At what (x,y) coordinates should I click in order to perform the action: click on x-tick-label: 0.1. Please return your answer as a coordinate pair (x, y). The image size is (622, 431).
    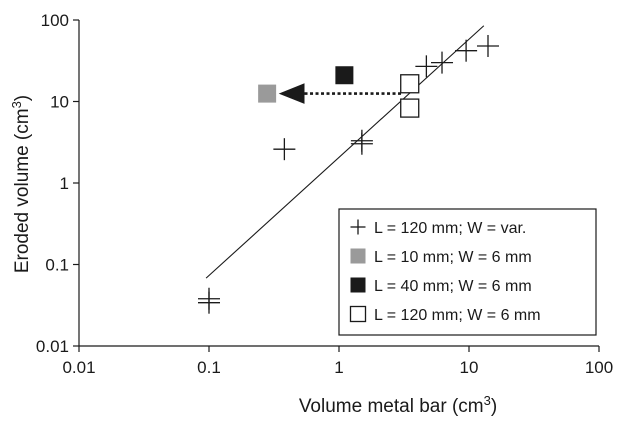
    Looking at the image, I should click on (209, 367).